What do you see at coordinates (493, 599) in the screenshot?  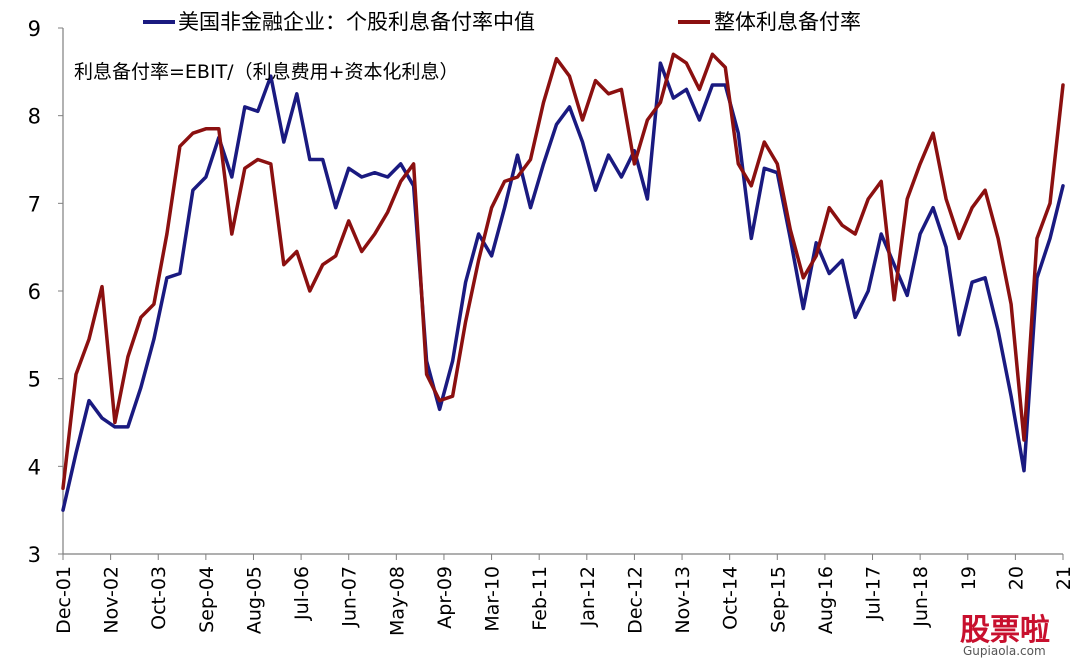 I see `x-tick-label: Mar-10` at bounding box center [493, 599].